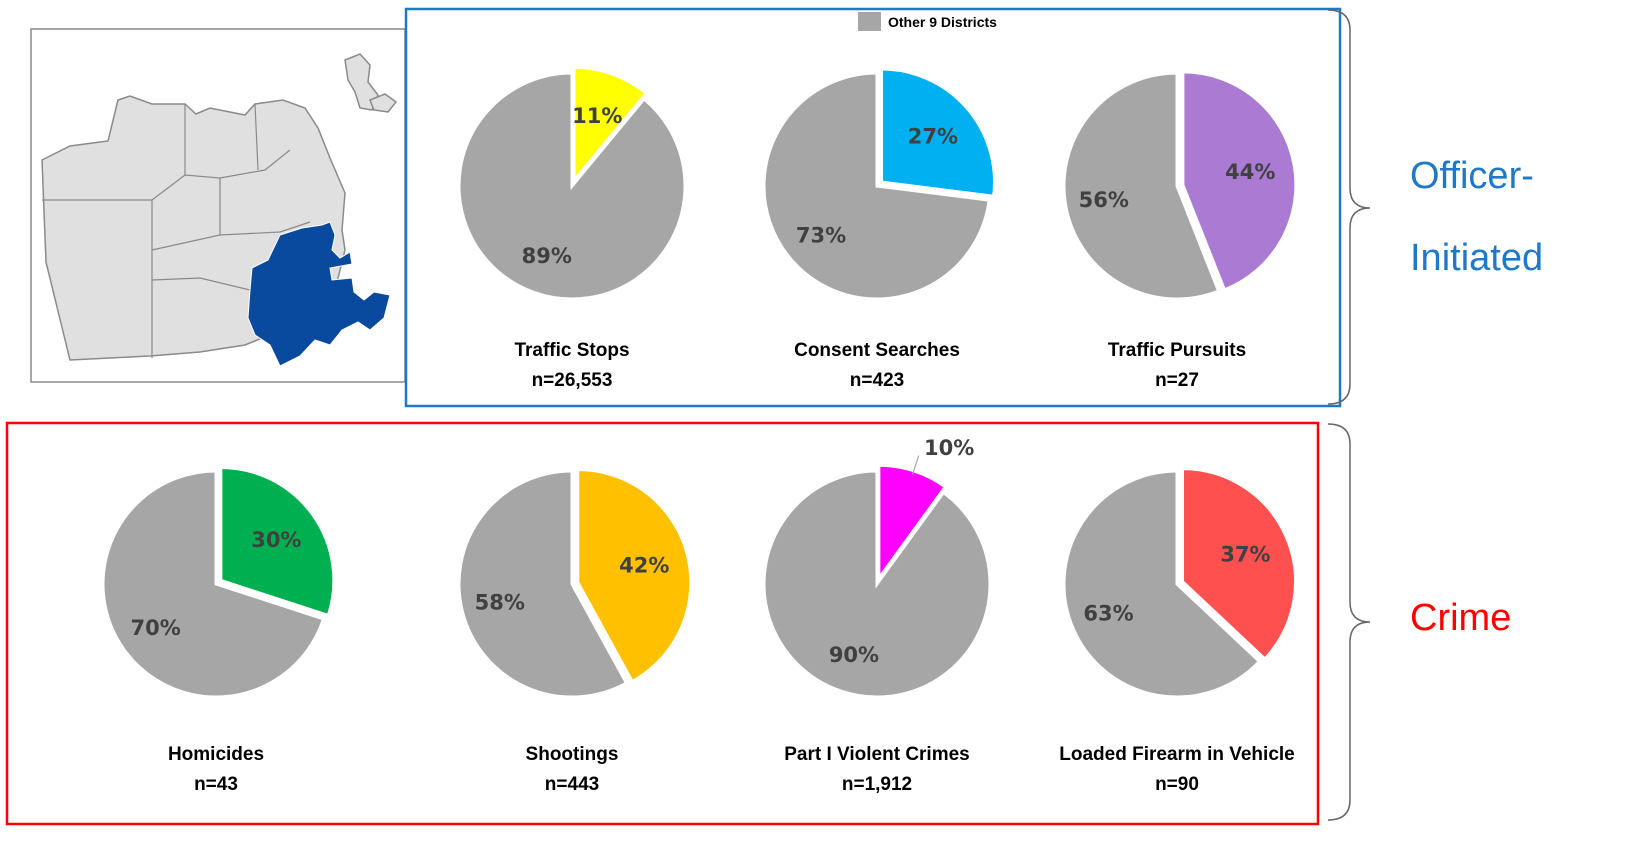 The image size is (1634, 852). I want to click on pie-homicides: 30% 70% Homicides n=43, so click(218, 630).